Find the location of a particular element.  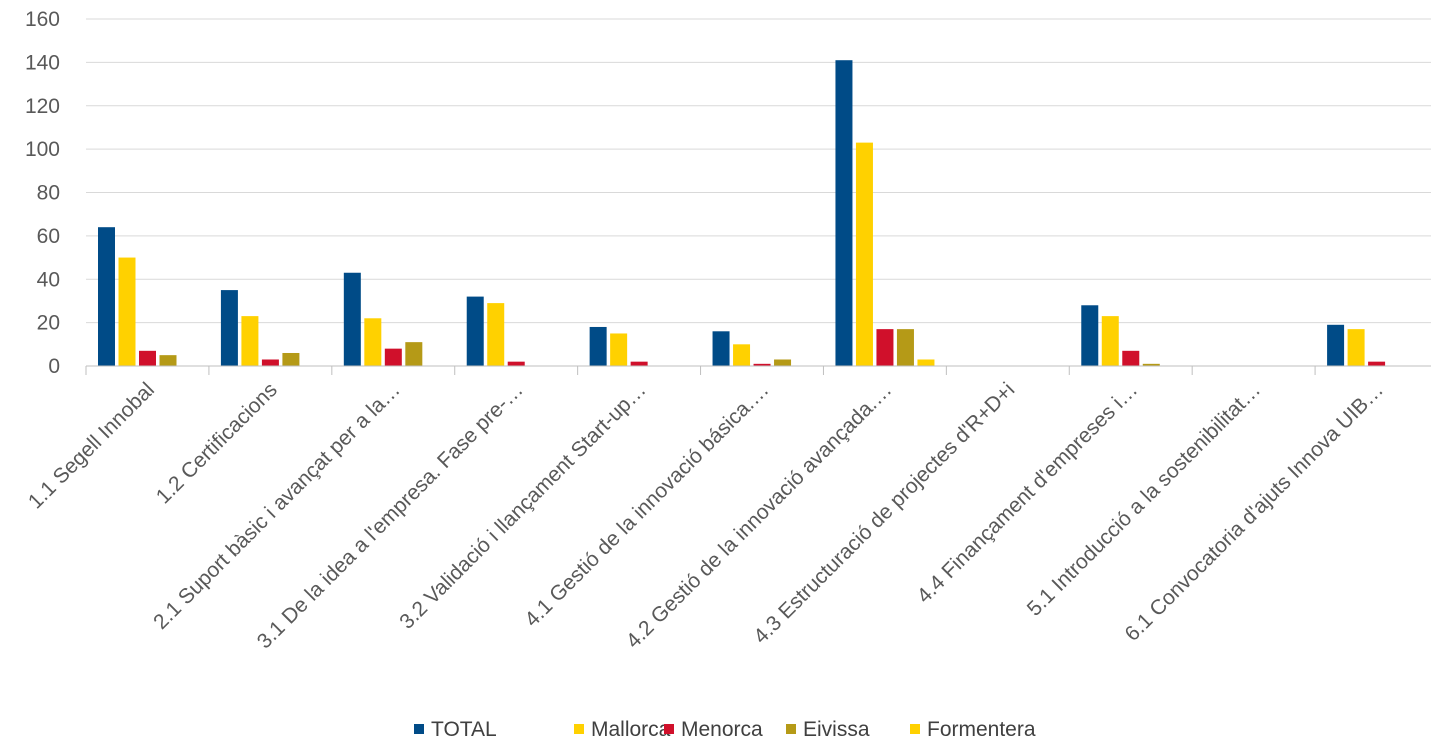

legend-label-eivissa: Eivissa is located at coordinates (836, 729).